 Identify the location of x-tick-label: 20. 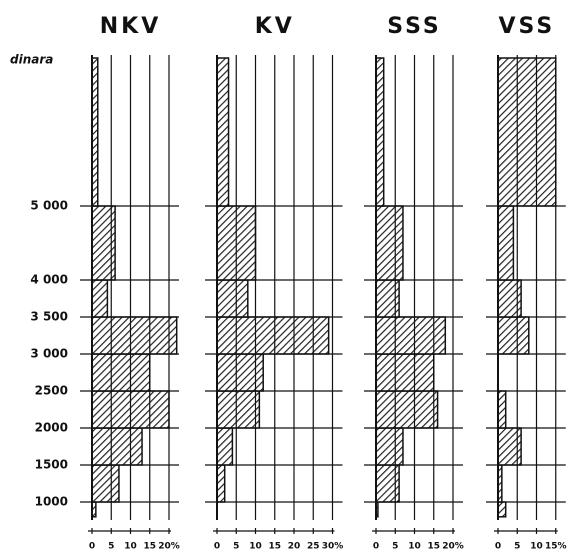
(294, 547).